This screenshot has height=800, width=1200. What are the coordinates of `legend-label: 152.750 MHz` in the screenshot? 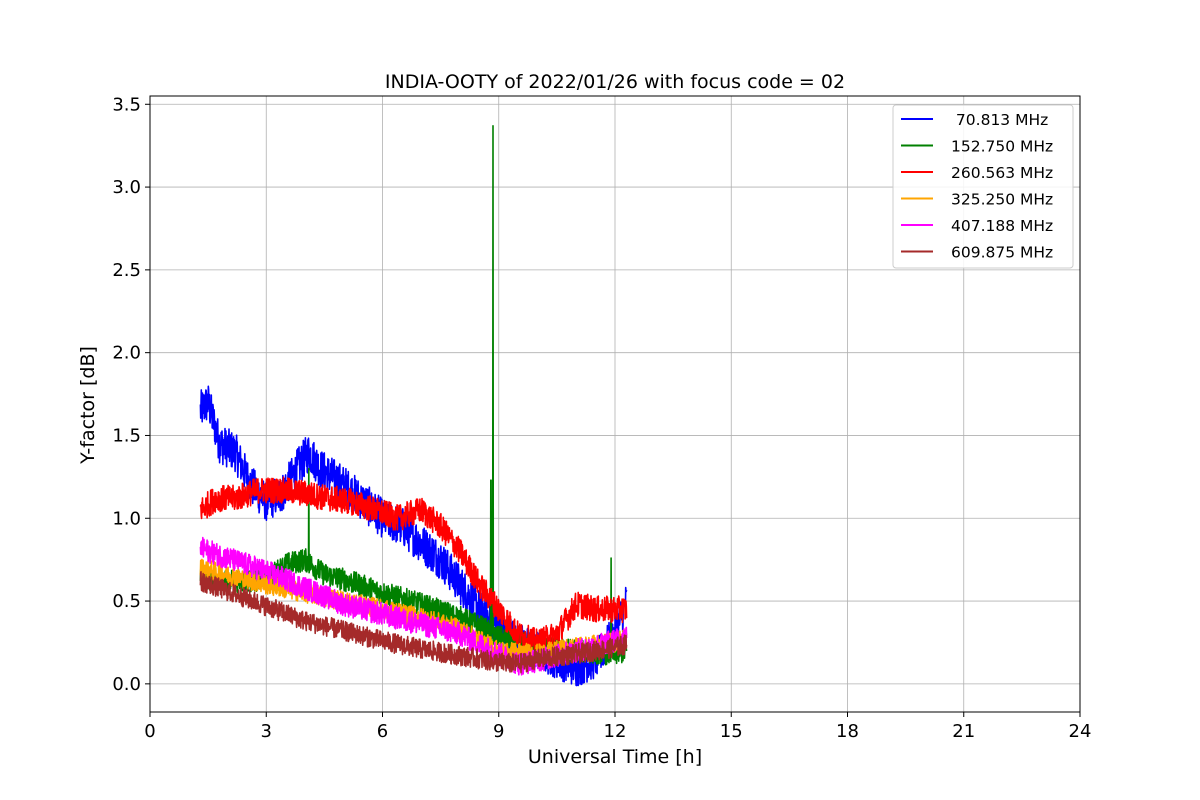 It's located at (1002, 147).